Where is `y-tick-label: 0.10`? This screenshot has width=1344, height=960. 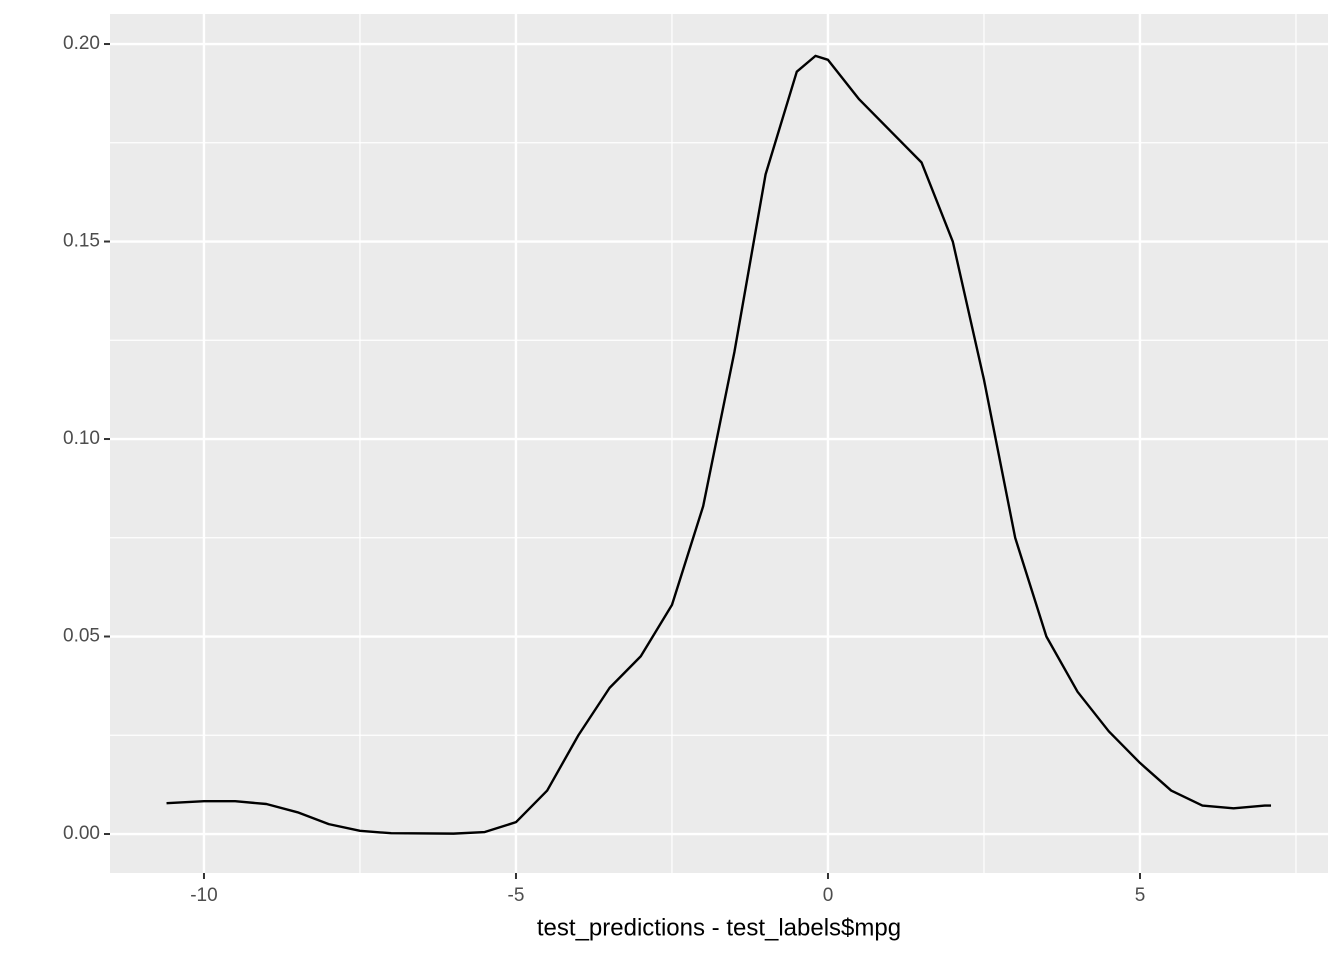 y-tick-label: 0.10 is located at coordinates (81, 438).